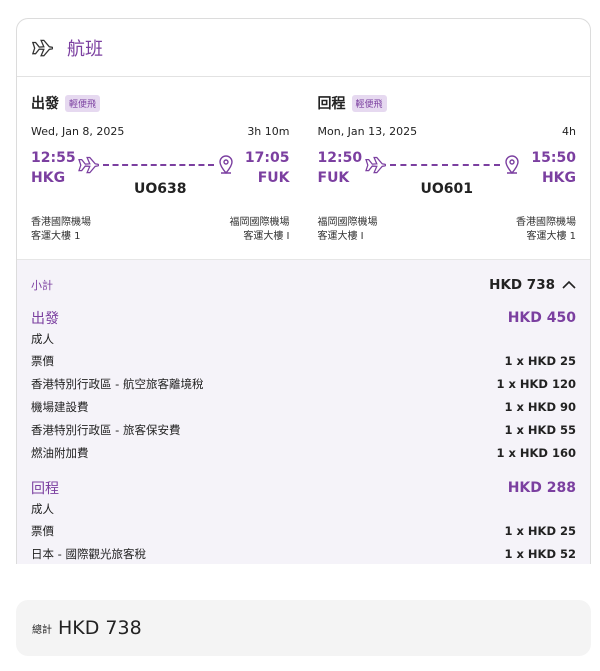 Image resolution: width=600 pixels, height=671 pixels. Describe the element at coordinates (45, 318) in the screenshot. I see `section-label: 出發` at that location.